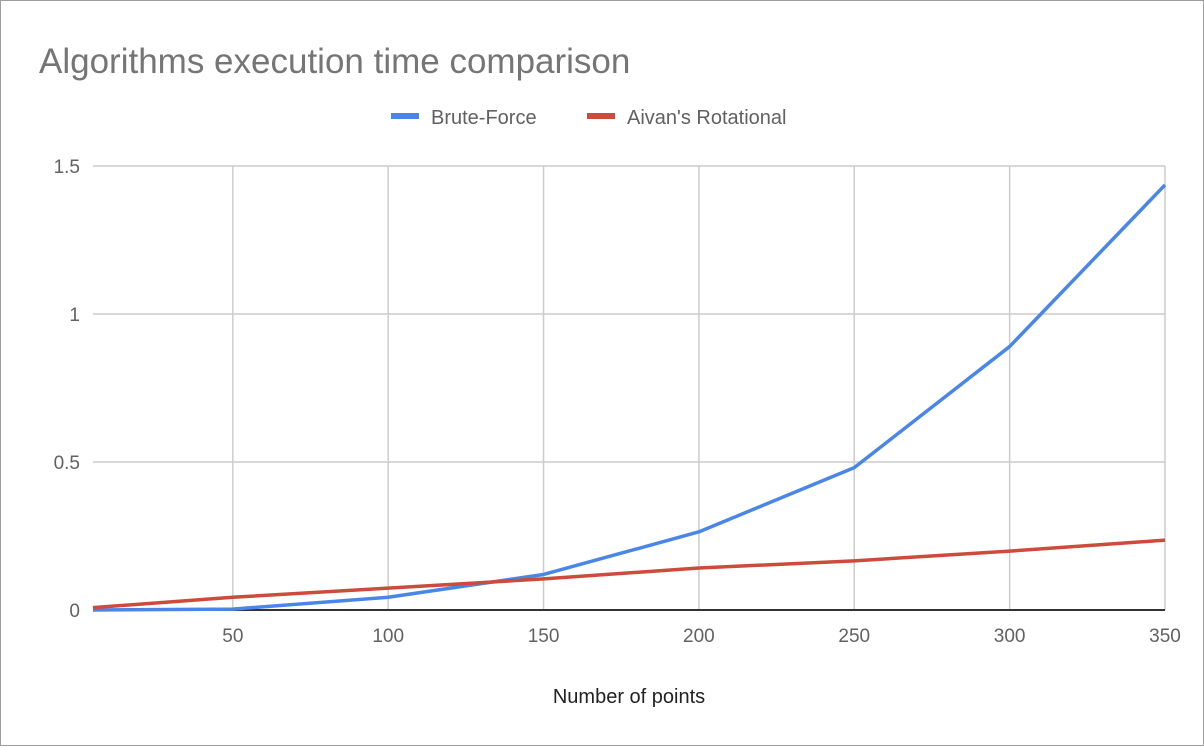 The image size is (1204, 747). What do you see at coordinates (854, 636) in the screenshot?
I see `x-tick-label: 250` at bounding box center [854, 636].